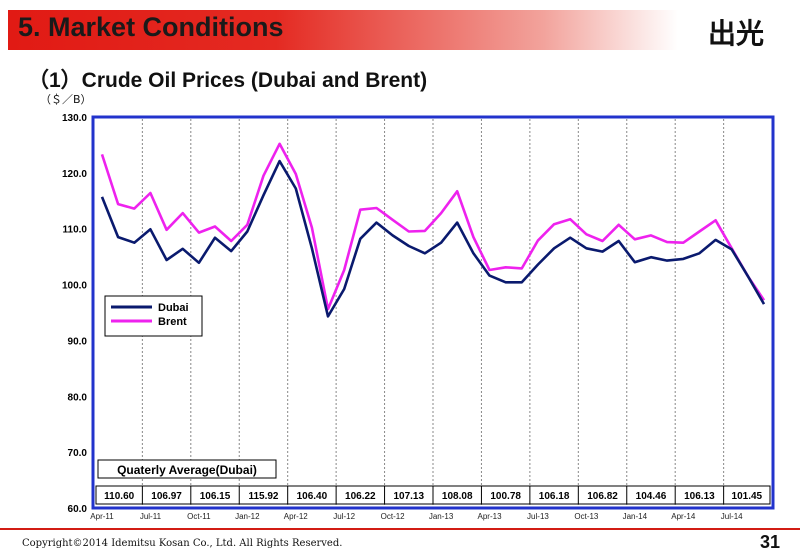 The image size is (800, 554). I want to click on quarterly-average-value: 106.22, so click(360, 496).